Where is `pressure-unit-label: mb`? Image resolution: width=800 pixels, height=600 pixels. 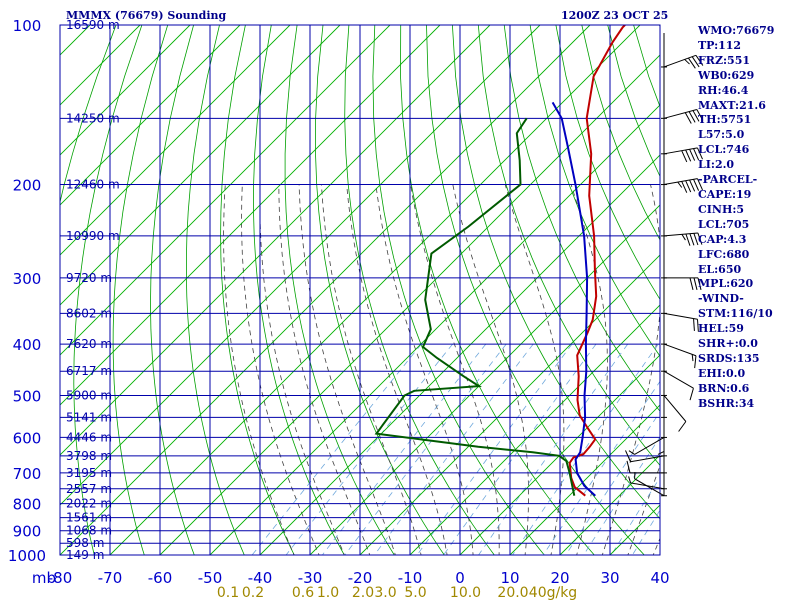
pressure-unit-label: mb is located at coordinates (44, 578).